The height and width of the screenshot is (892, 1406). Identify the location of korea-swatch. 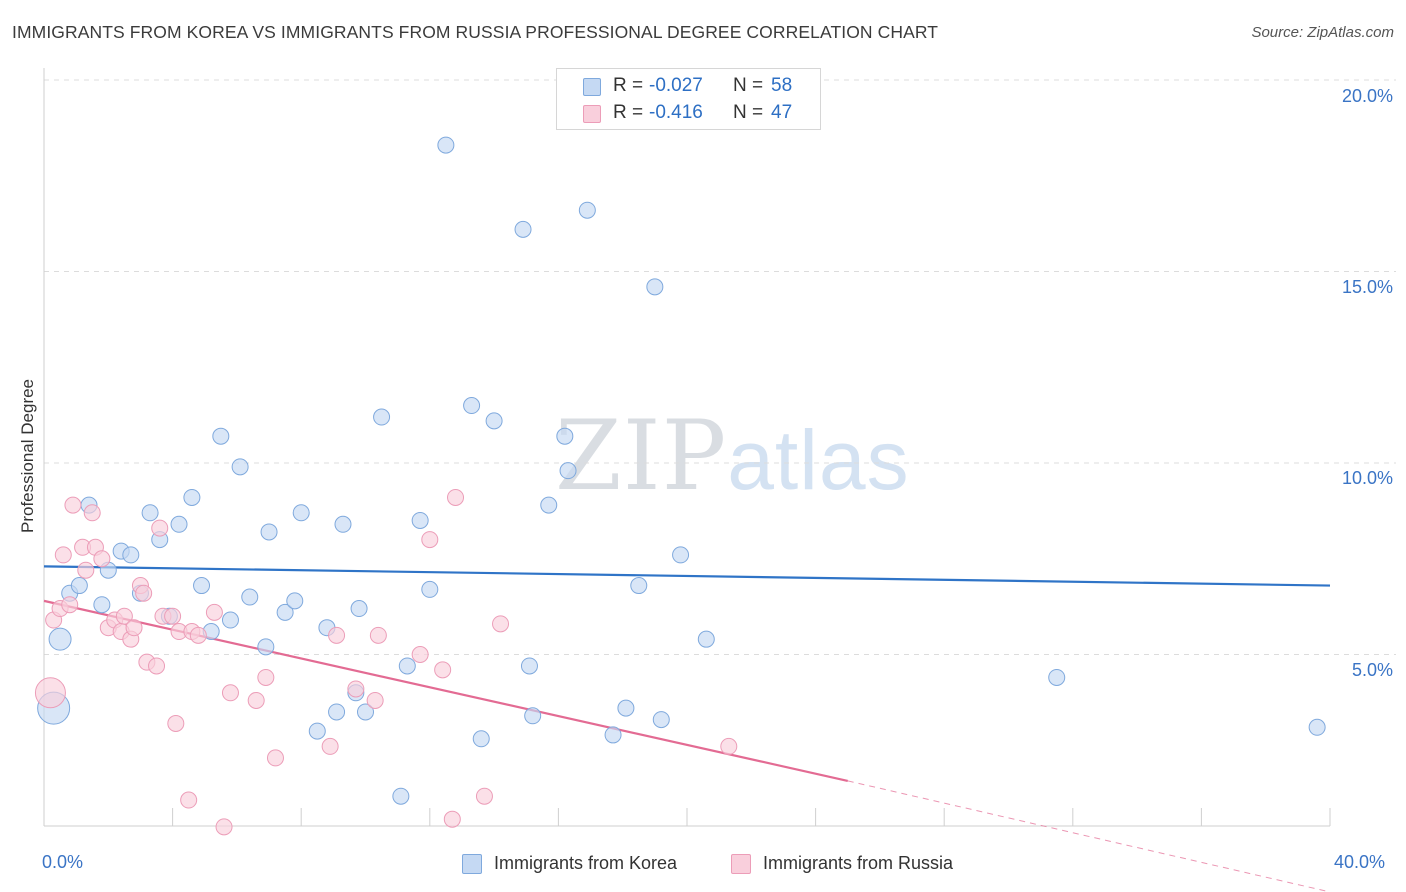
(592, 87).